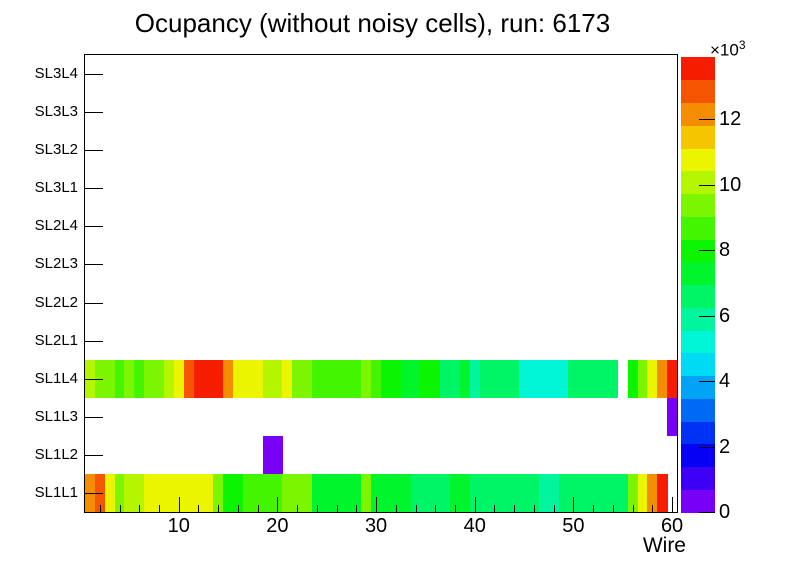 Image resolution: width=796 pixels, height=572 pixels. I want to click on x-tick-label: 40, so click(474, 526).